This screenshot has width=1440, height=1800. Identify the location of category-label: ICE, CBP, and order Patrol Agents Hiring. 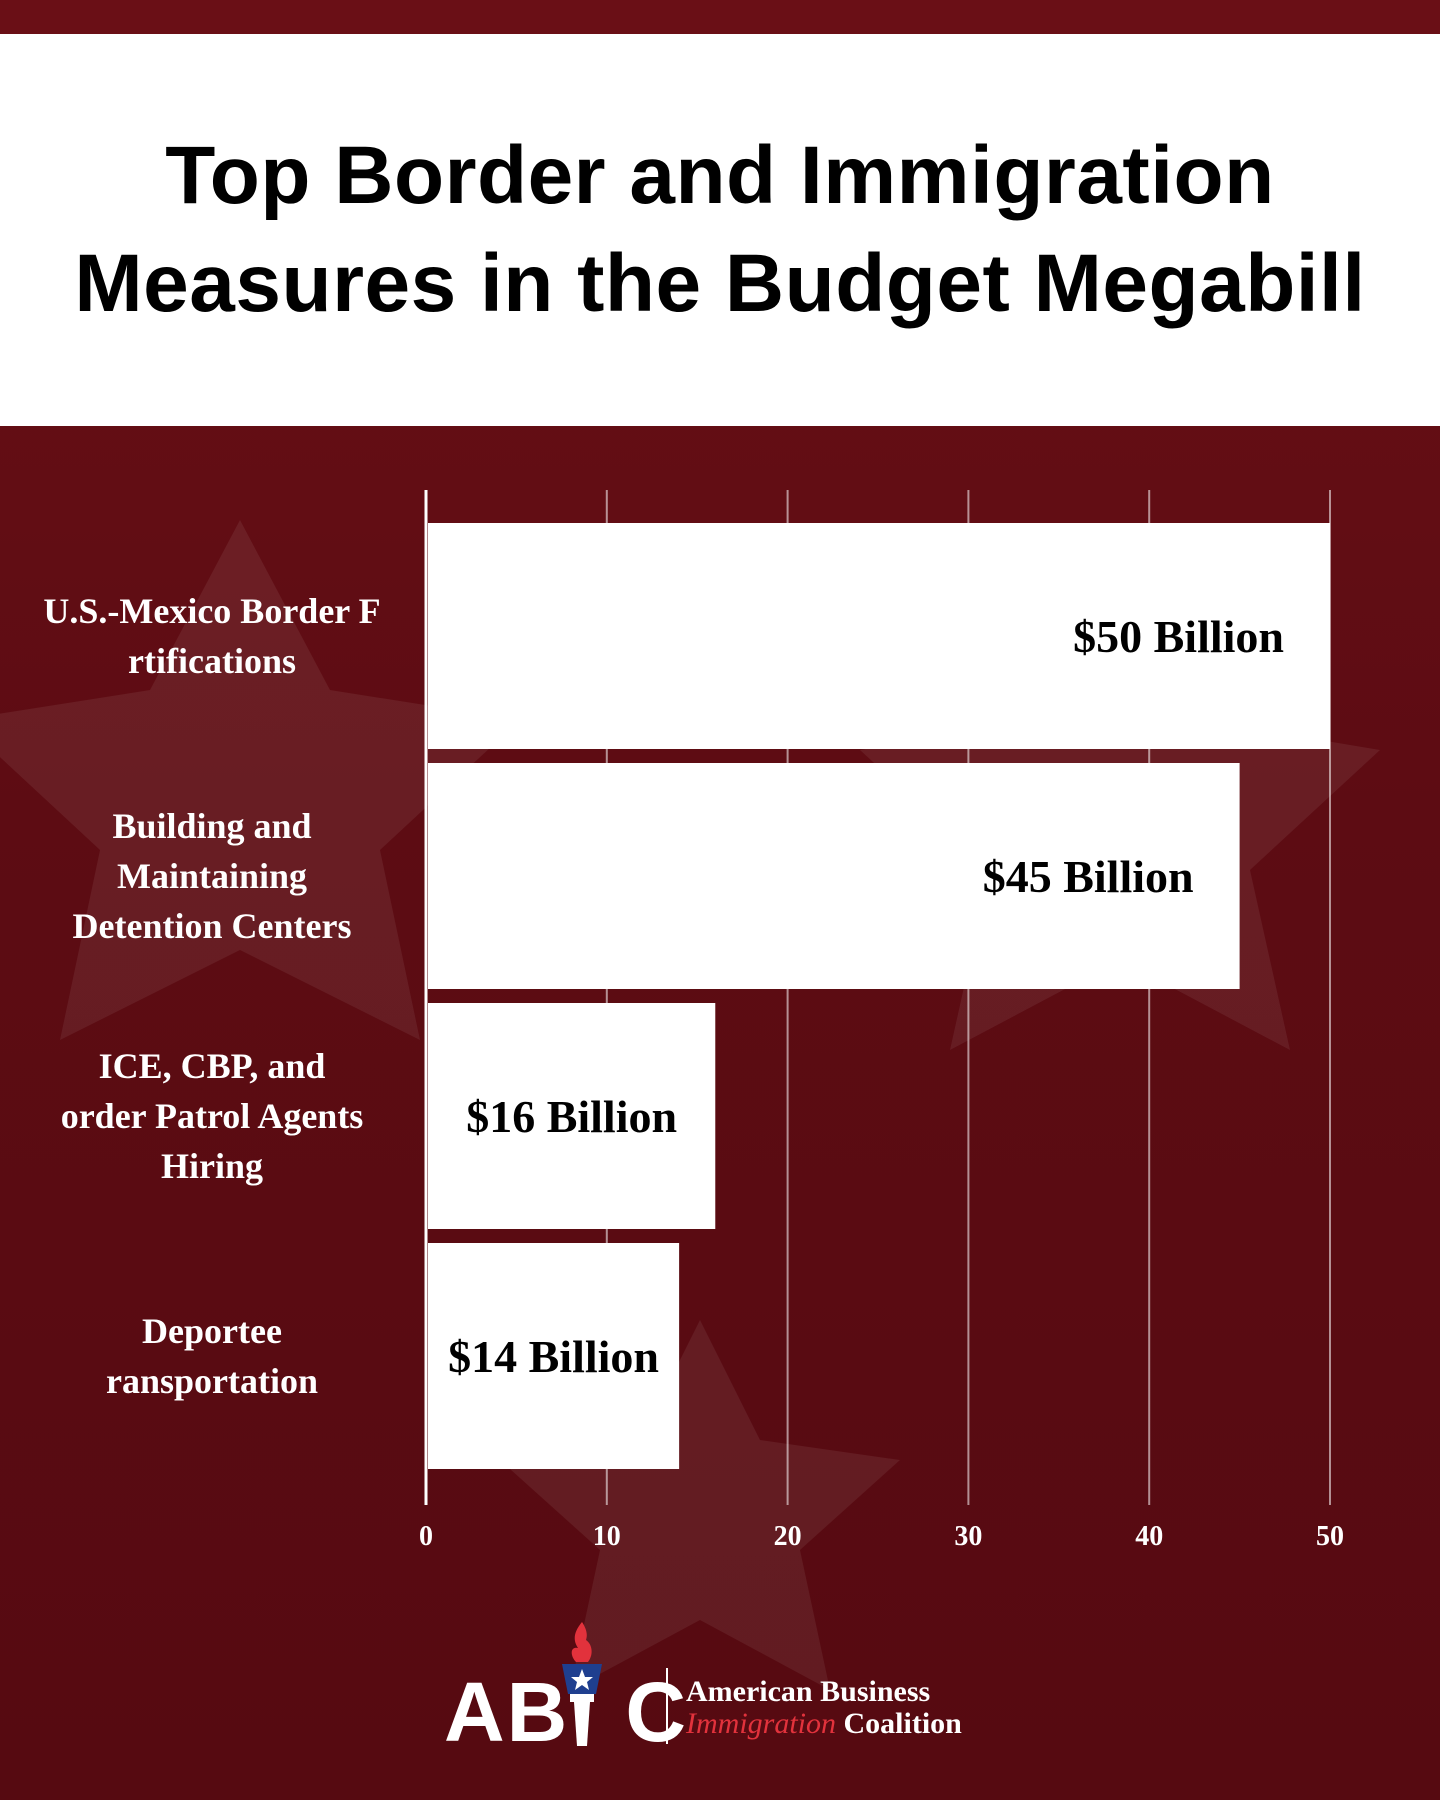
(212, 1116).